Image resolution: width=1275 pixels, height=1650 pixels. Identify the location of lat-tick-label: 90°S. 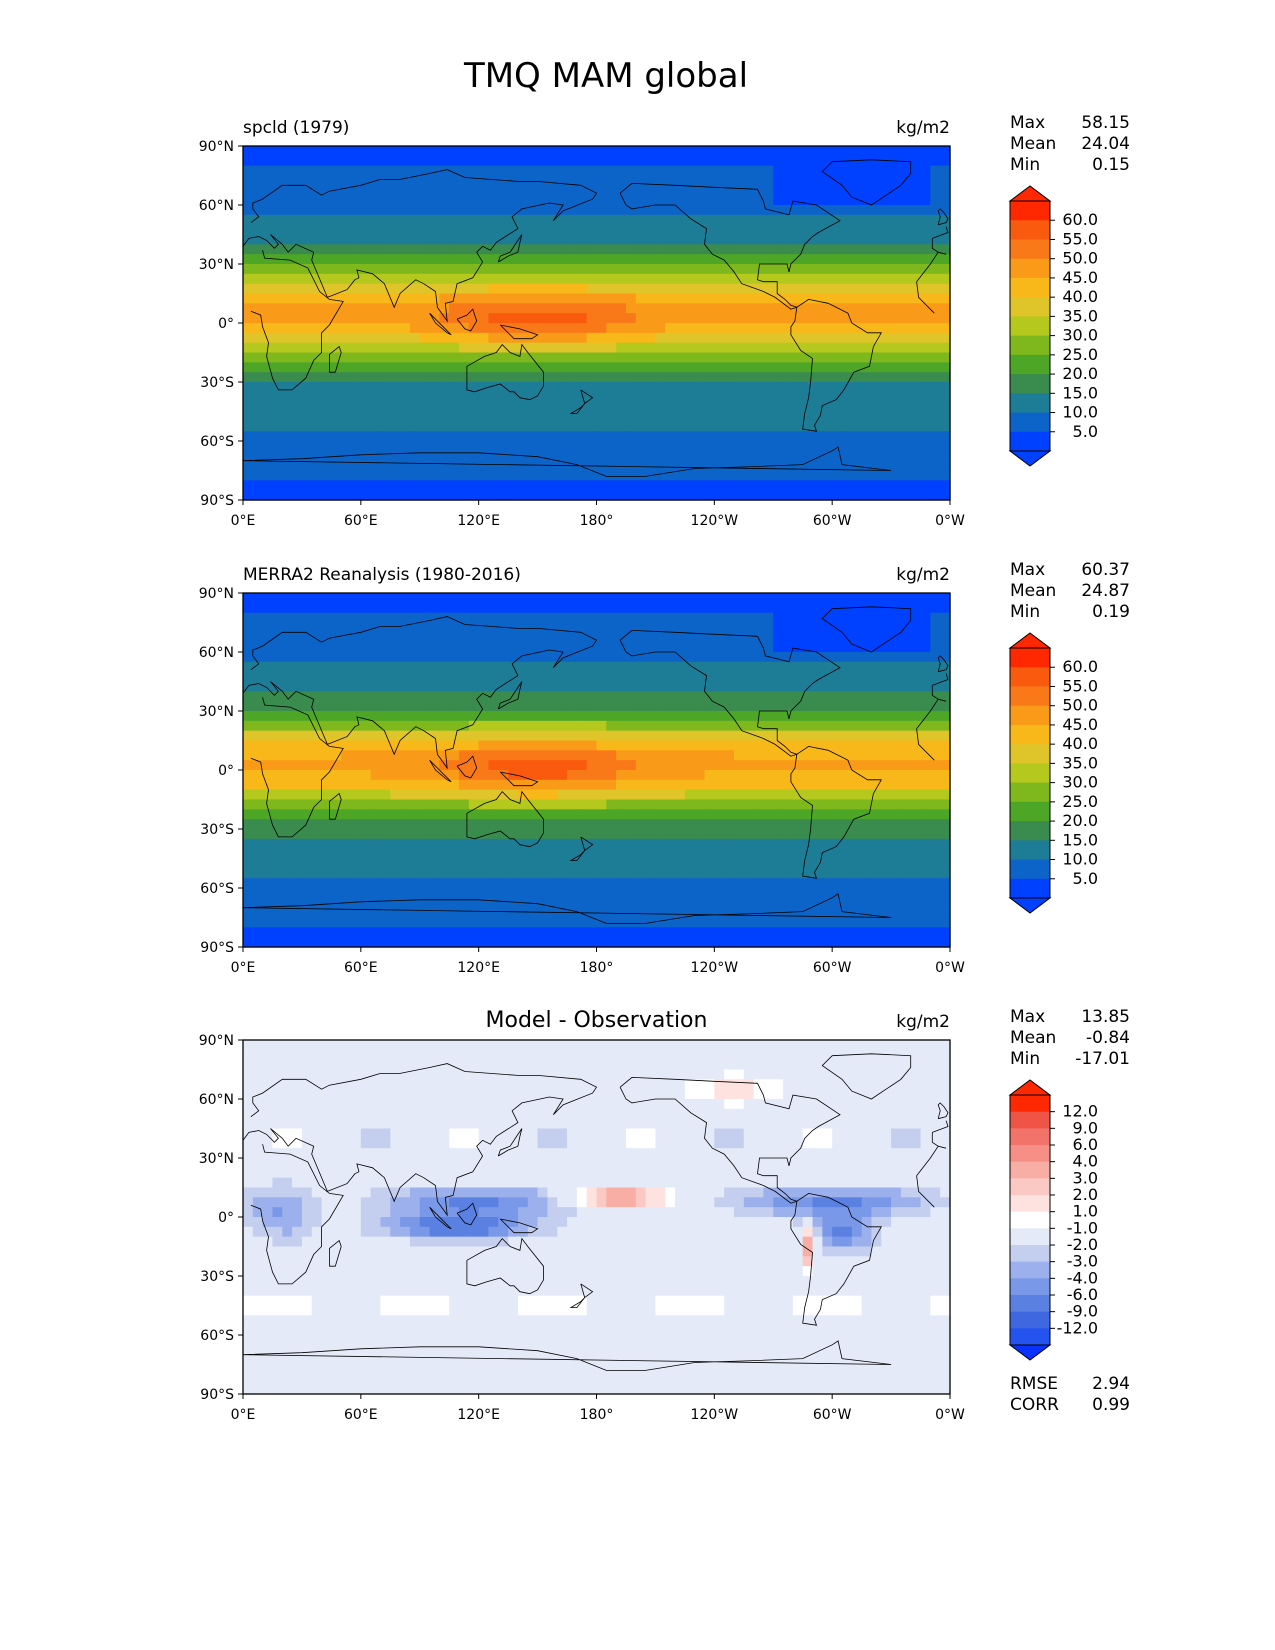
(217, 501).